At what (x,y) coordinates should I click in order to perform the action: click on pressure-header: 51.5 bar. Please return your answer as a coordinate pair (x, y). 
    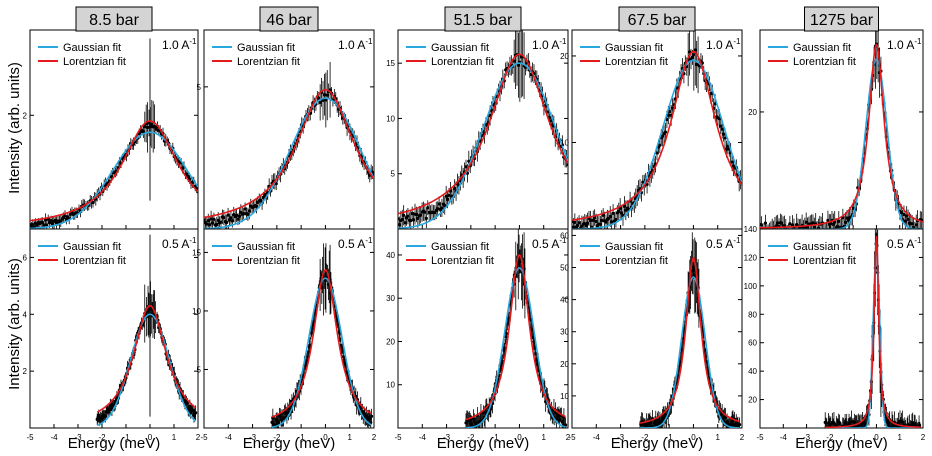
    Looking at the image, I should click on (483, 20).